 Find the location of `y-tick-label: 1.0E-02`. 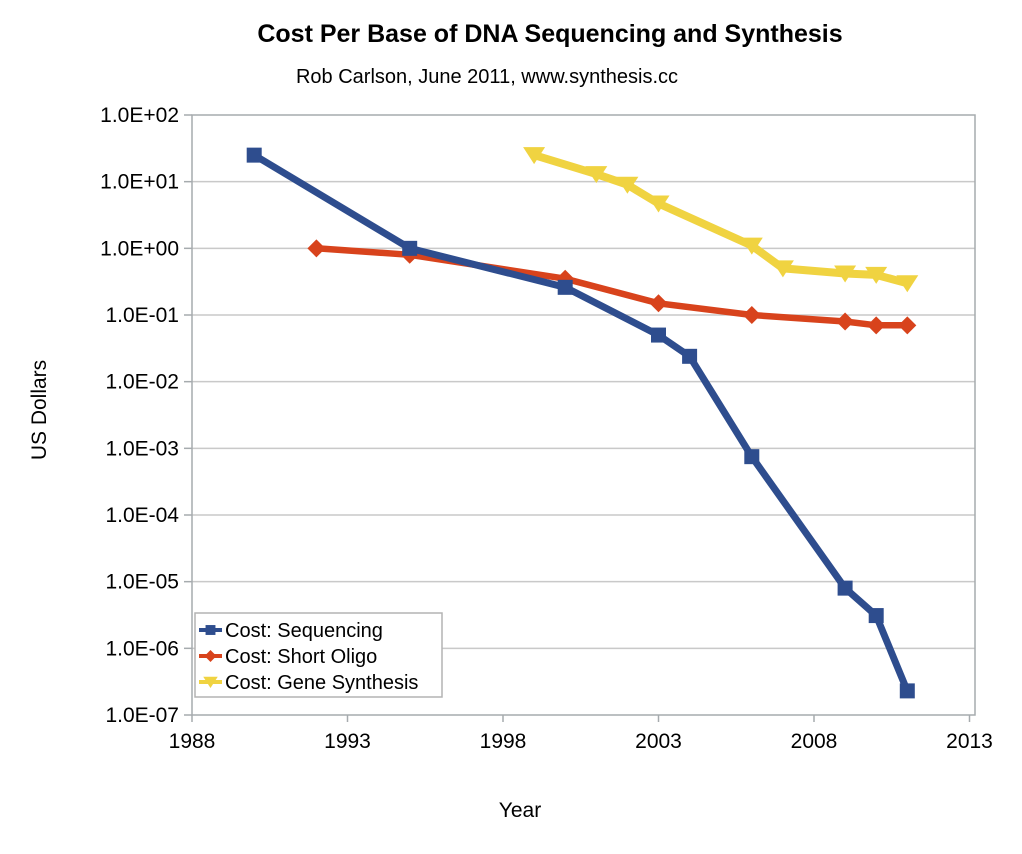

y-tick-label: 1.0E-02 is located at coordinates (142, 382).